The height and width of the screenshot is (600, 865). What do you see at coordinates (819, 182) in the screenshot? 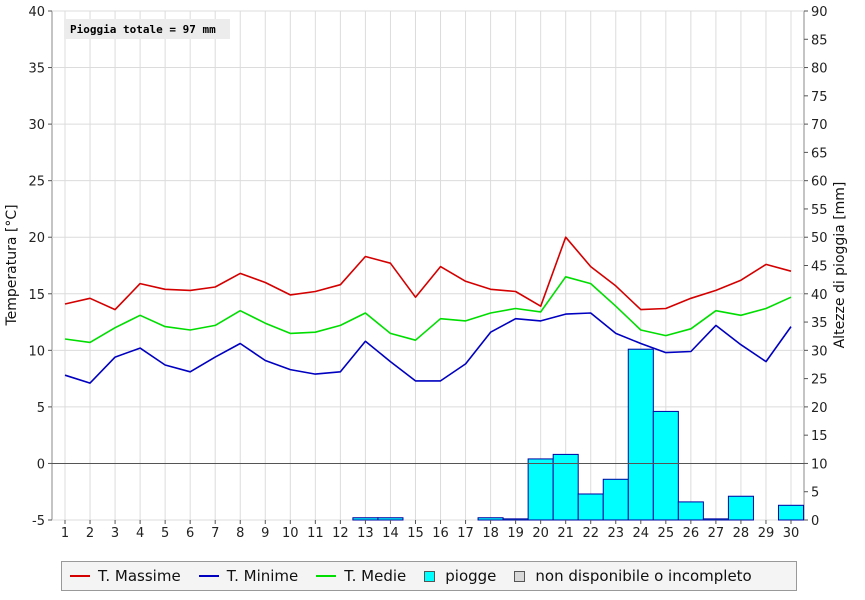
I see `y2-tick-label: 60` at bounding box center [819, 182].